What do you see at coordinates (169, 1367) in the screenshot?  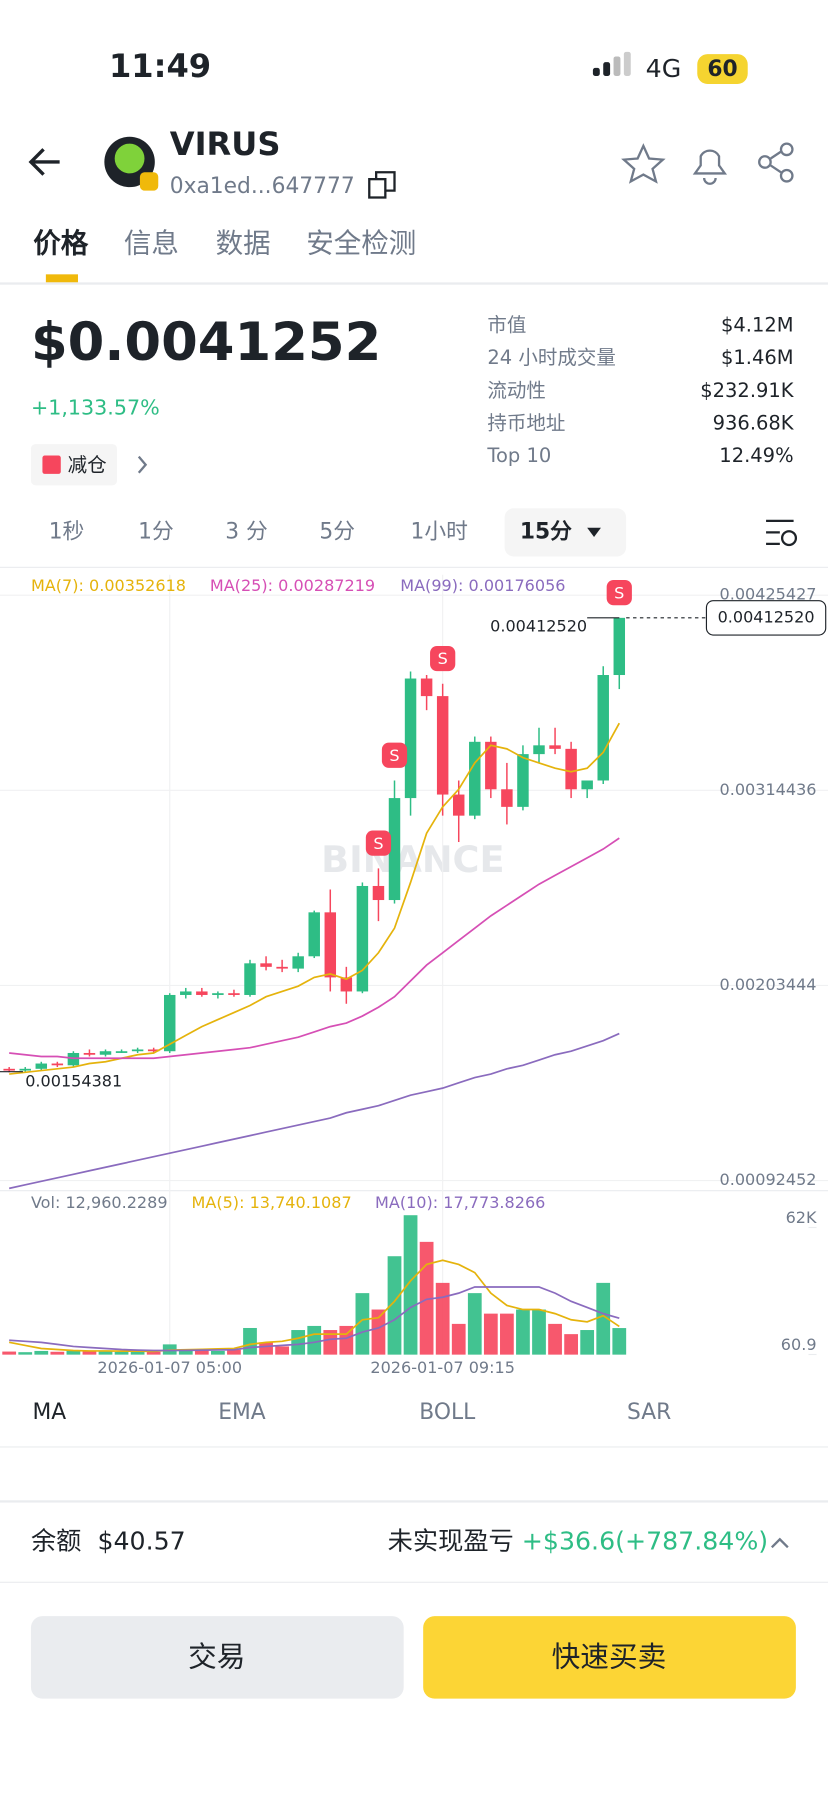 I see `x-tick-label: 2026-01-07 05:00` at bounding box center [169, 1367].